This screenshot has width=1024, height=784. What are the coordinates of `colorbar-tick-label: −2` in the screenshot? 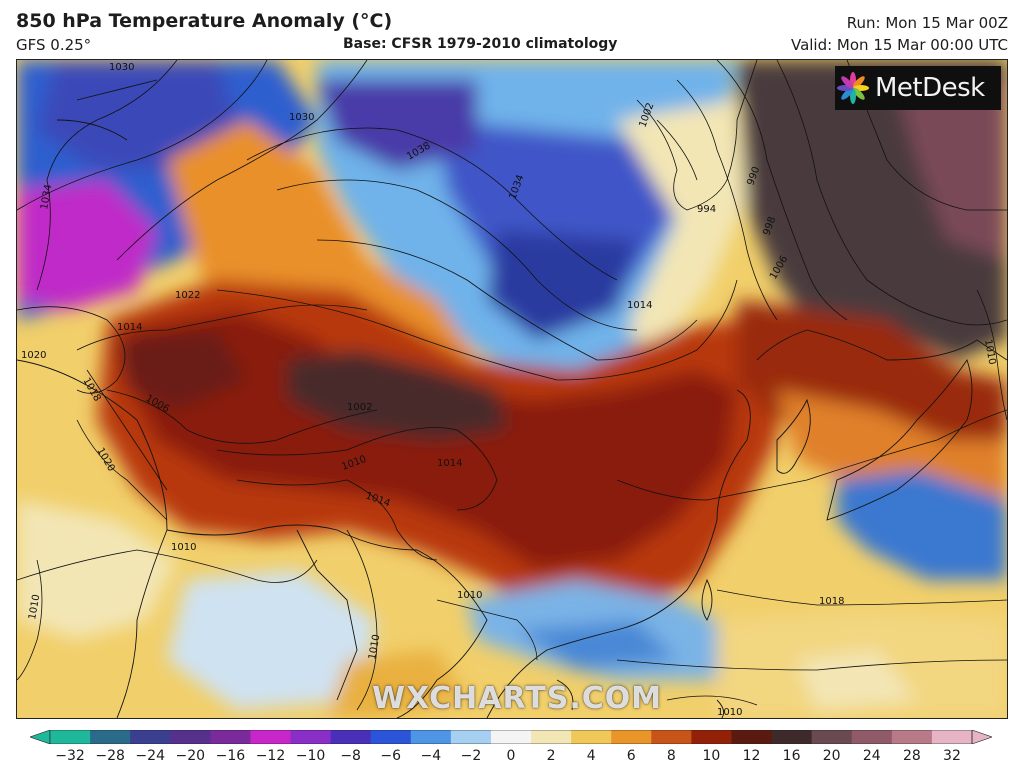 It's located at (471, 756).